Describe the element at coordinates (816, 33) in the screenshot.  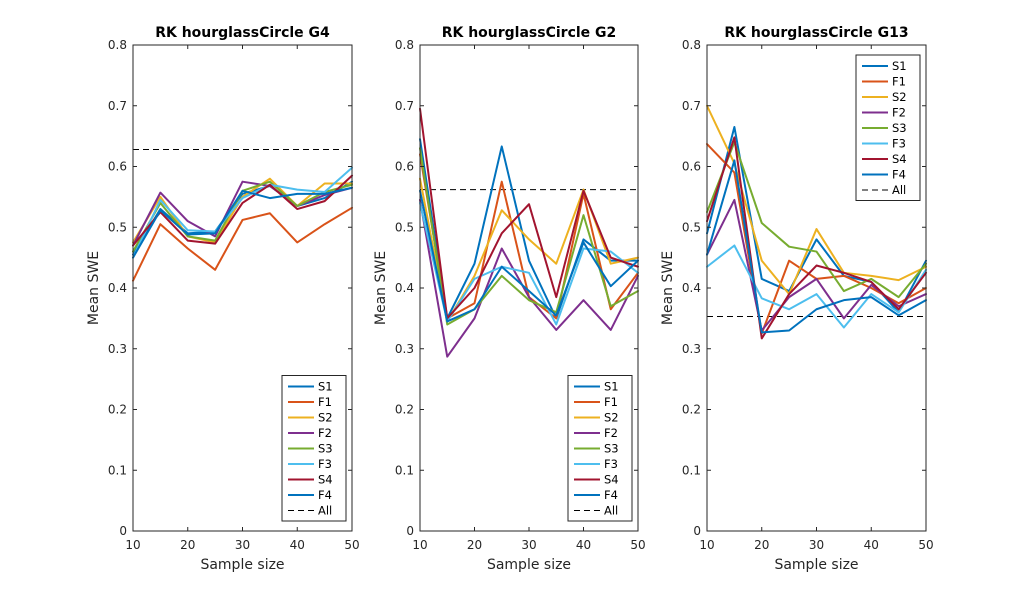
I see `chart-title: RK hourglassCircle G13` at that location.